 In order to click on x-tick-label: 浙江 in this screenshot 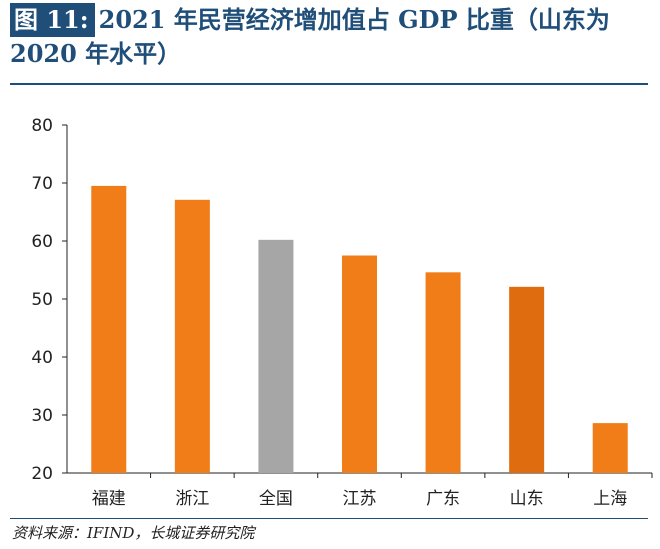, I will do `click(192, 499)`.